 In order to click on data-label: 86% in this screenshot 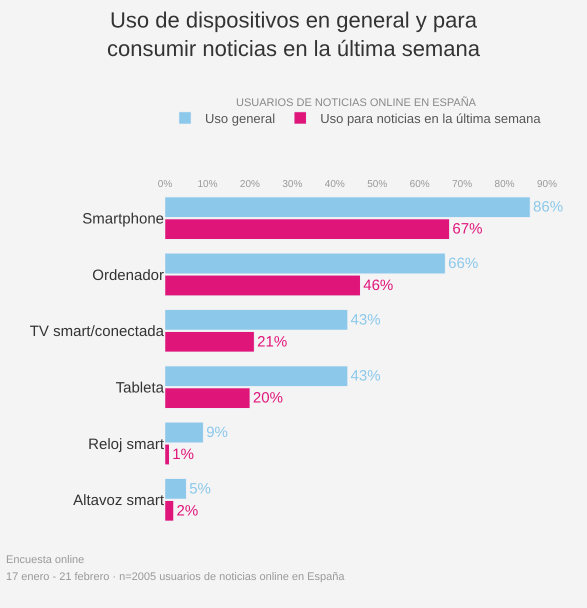, I will do `click(548, 207)`.